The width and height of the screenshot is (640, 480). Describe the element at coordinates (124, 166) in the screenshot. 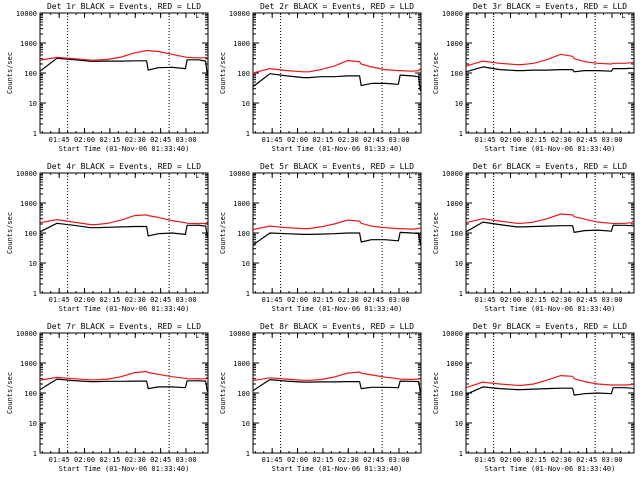

I see `chart-title: Det 4r BLACK = Events, RED = LLD` at that location.